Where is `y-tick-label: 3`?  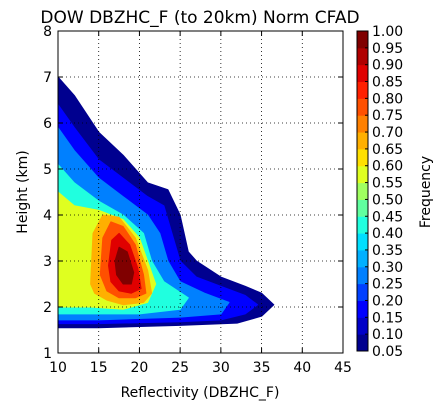 y-tick-label: 3 is located at coordinates (47, 262).